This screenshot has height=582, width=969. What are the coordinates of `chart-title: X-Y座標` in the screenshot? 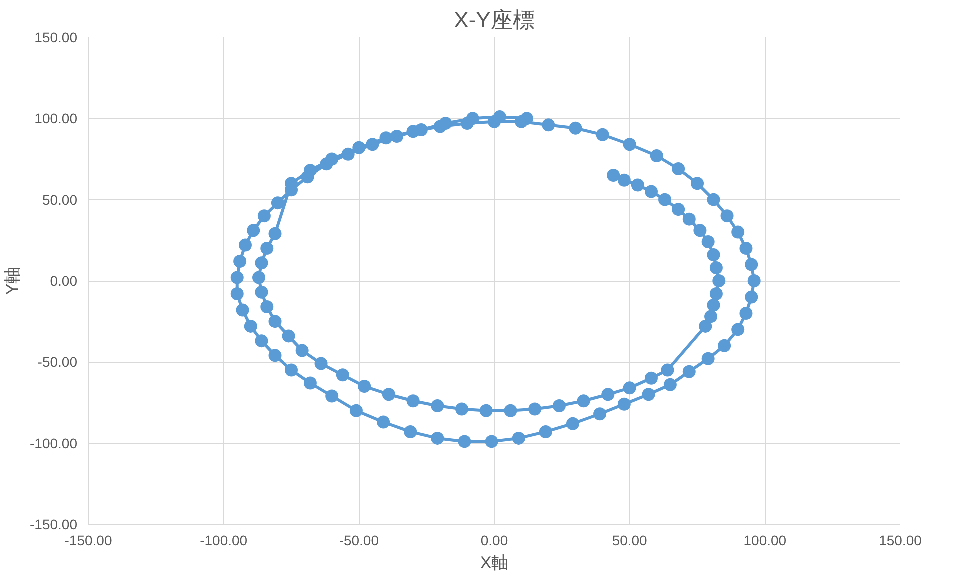 It's located at (494, 20).